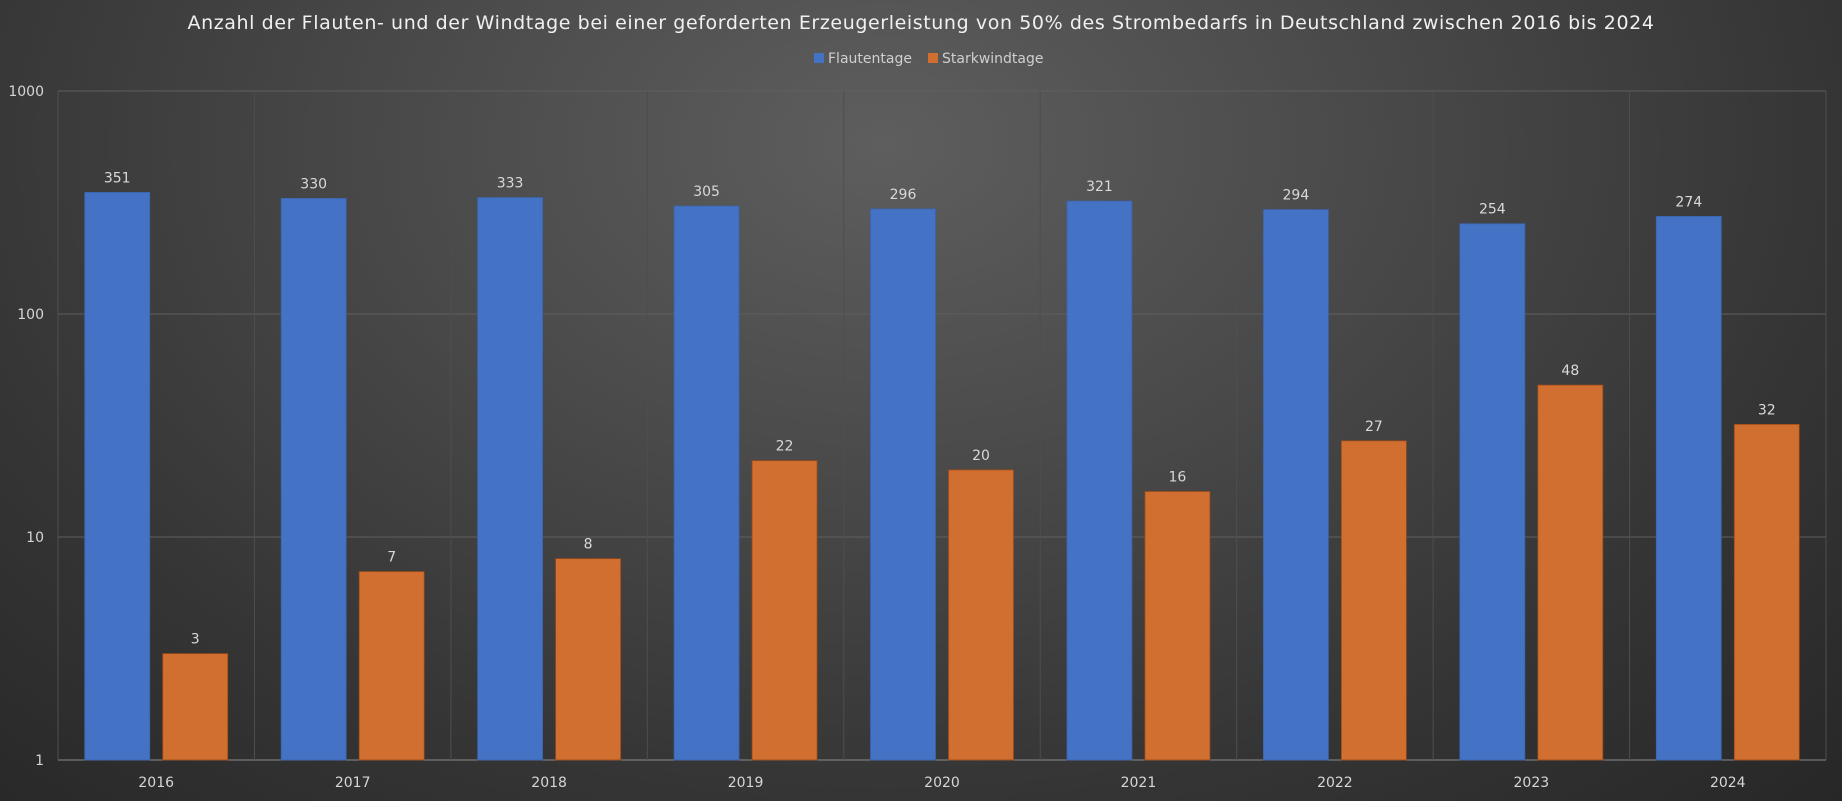 The height and width of the screenshot is (801, 1842). Describe the element at coordinates (1373, 600) in the screenshot. I see `bar-starkwindtage-2022` at that location.